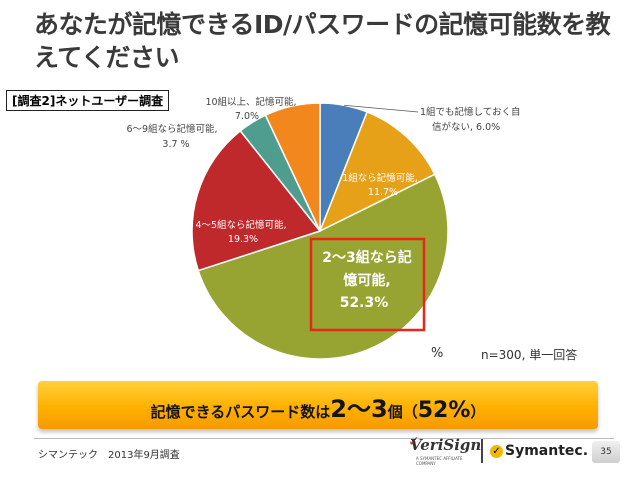 This screenshot has height=479, width=638. I want to click on summary-suffix: ）, so click(478, 412).